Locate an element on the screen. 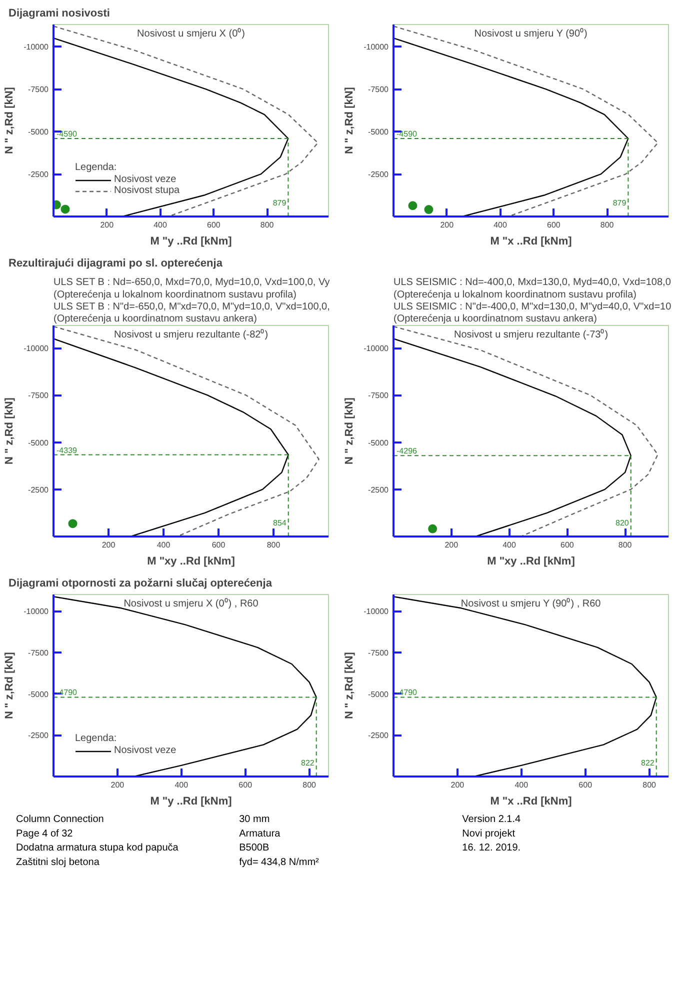 The width and height of the screenshot is (695, 983). chart-title: Nosivost u smjeru Y (90⁰) is located at coordinates (531, 34).